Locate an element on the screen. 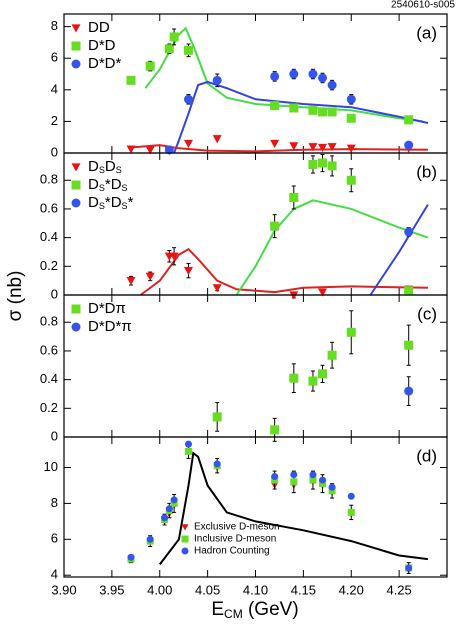 Image resolution: width=457 pixels, height=630 pixels. panel-label: (b) is located at coordinates (426, 171).